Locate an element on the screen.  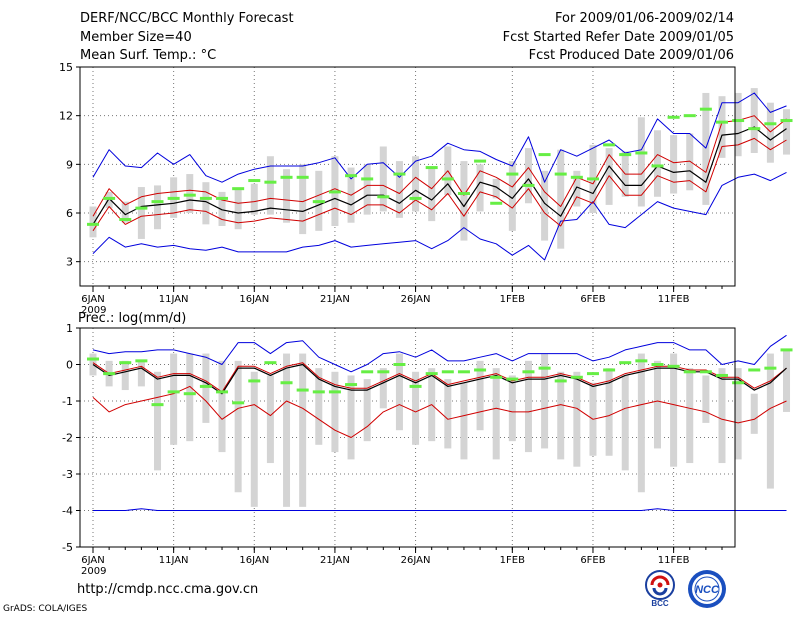
source-url: http://cmdp.ncc.cma.gov.cn is located at coordinates (168, 589).